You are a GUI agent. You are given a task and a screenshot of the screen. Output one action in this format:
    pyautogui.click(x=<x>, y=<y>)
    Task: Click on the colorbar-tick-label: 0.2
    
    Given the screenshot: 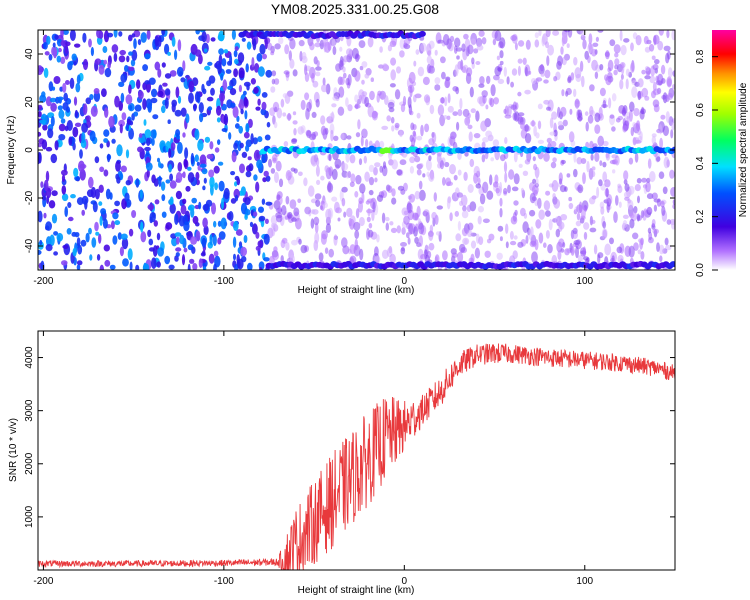 What is the action you would take?
    pyautogui.click(x=700, y=216)
    